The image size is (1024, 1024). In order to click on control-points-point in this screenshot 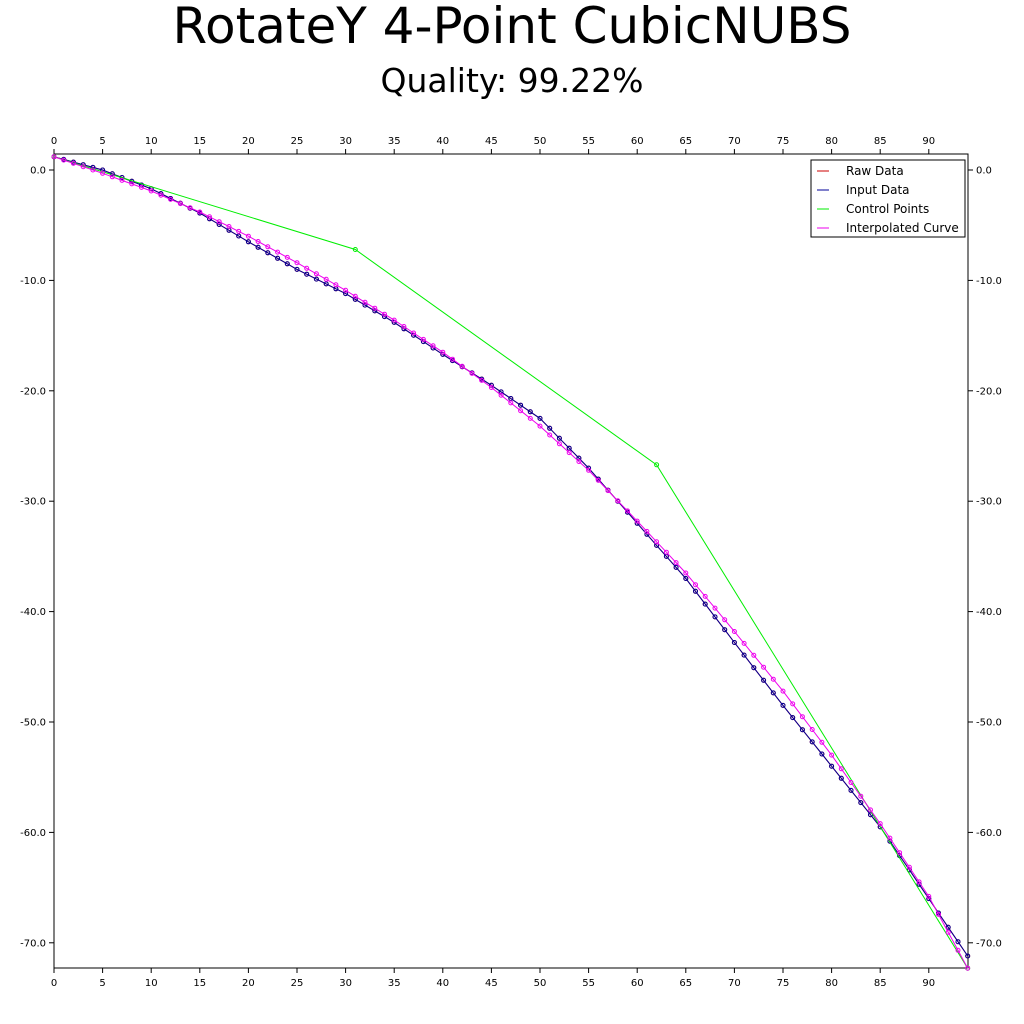, I will do `click(657, 465)`.